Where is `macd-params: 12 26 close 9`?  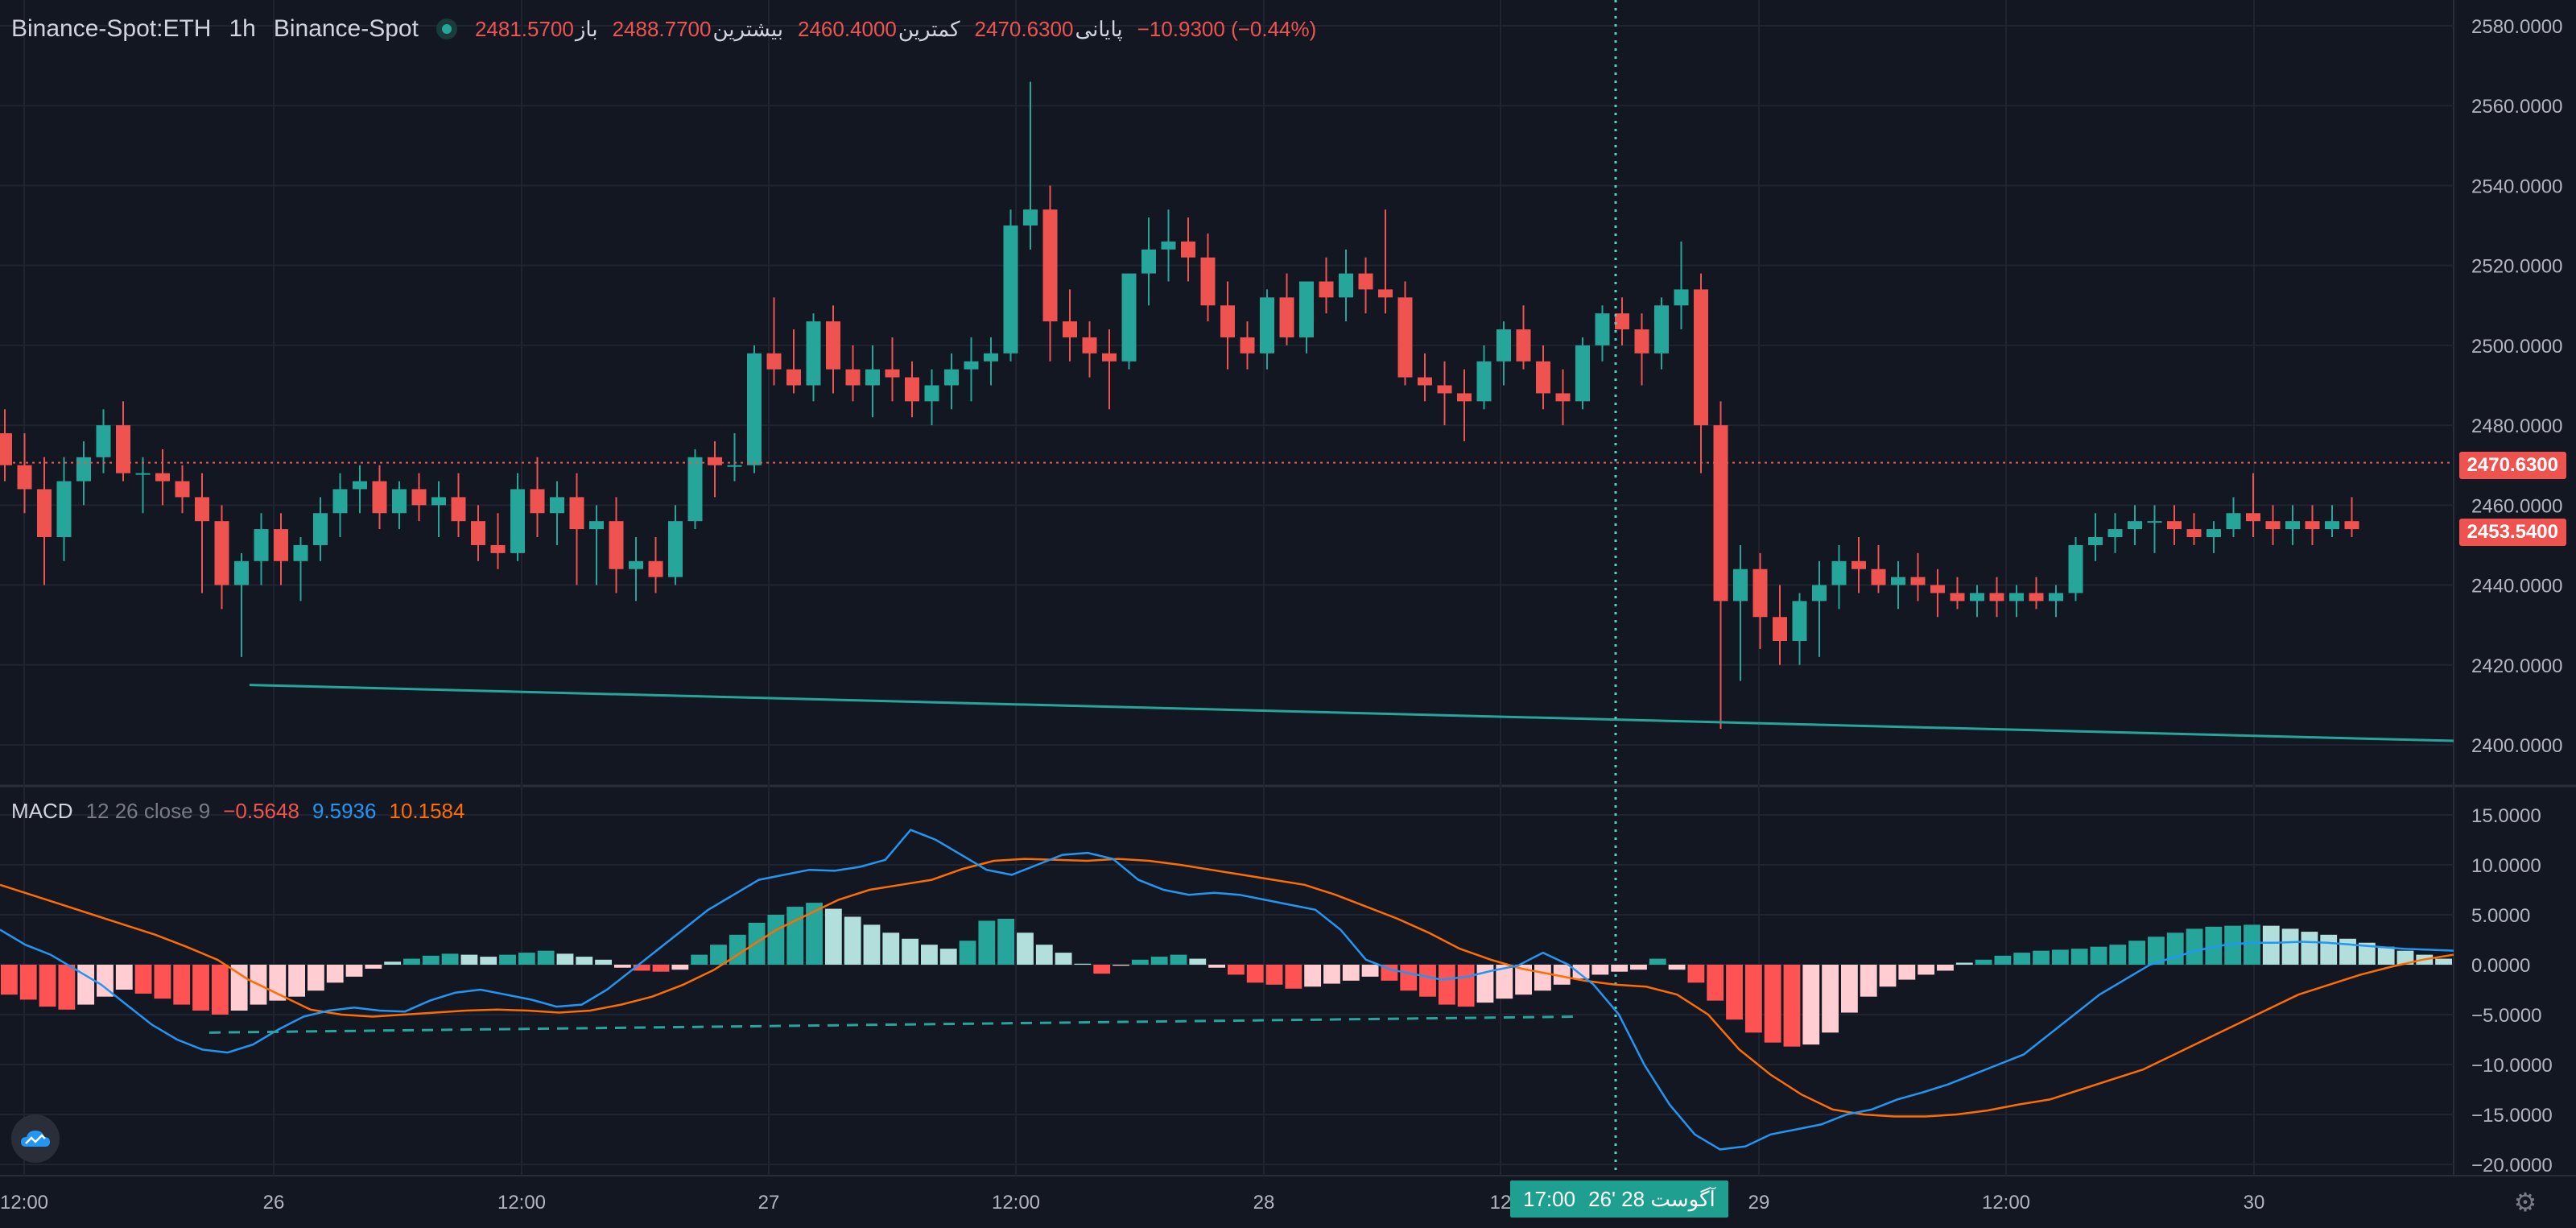 macd-params: 12 26 close 9 is located at coordinates (148, 811).